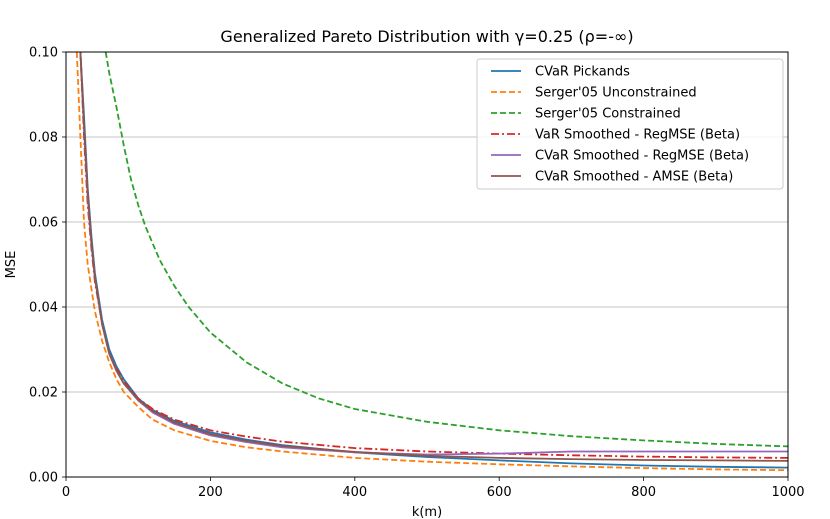 This screenshot has height=519, width=830. I want to click on y-axis-ticks: 0.00 0.02 0.04 0.06 0.08 0.10, so click(47, 266).